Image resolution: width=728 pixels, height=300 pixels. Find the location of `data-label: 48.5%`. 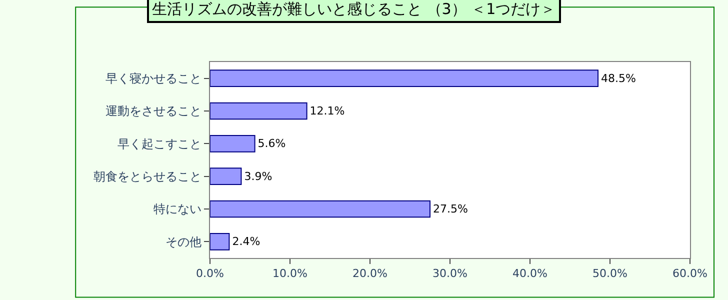

data-label: 48.5% is located at coordinates (618, 78).